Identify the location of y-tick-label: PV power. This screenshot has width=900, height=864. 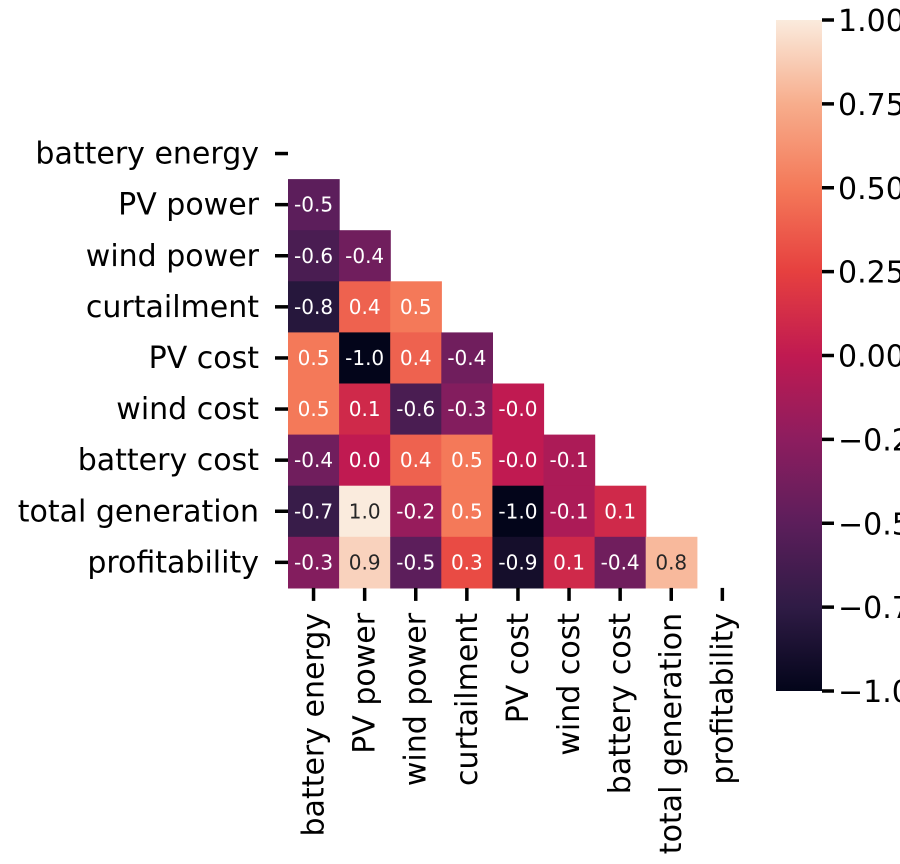
(189, 205).